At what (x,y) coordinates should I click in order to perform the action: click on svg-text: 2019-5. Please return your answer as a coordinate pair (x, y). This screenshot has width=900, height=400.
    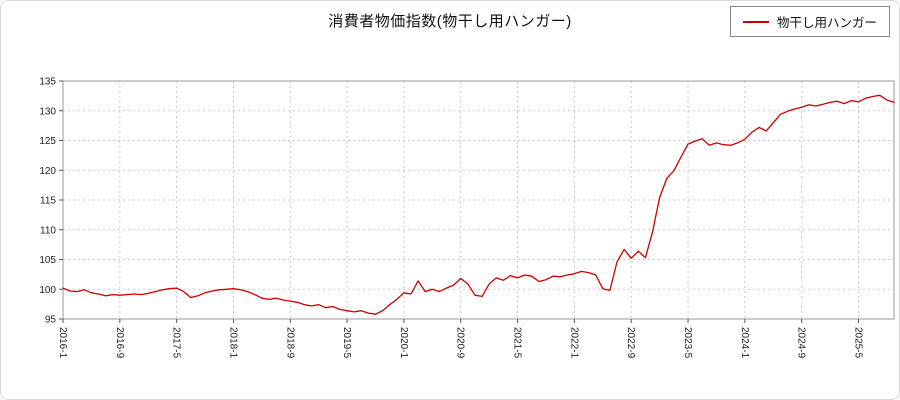
    Looking at the image, I should click on (346, 343).